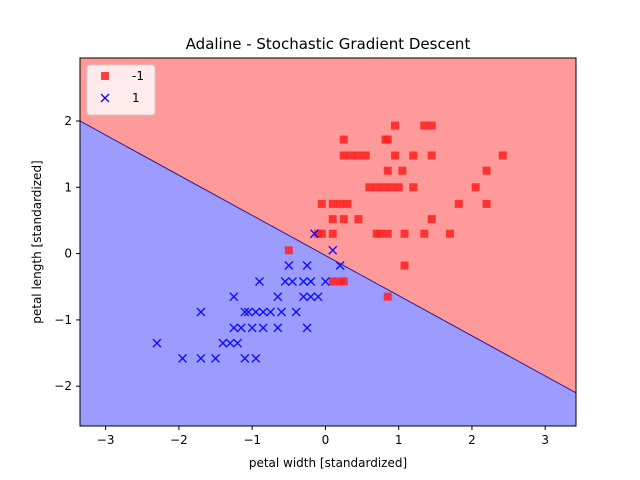  I want to click on y-tick-label: −1, so click(63, 320).